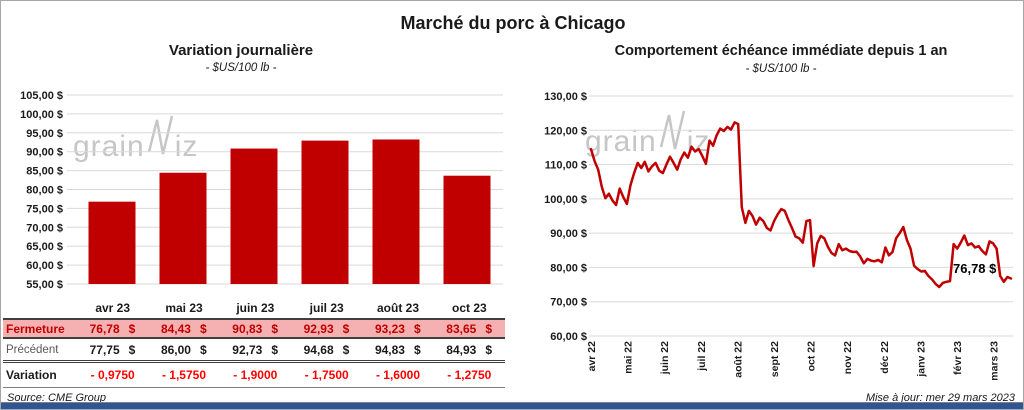  What do you see at coordinates (241, 50) in the screenshot?
I see `bar-chart-title: Variation journalière` at bounding box center [241, 50].